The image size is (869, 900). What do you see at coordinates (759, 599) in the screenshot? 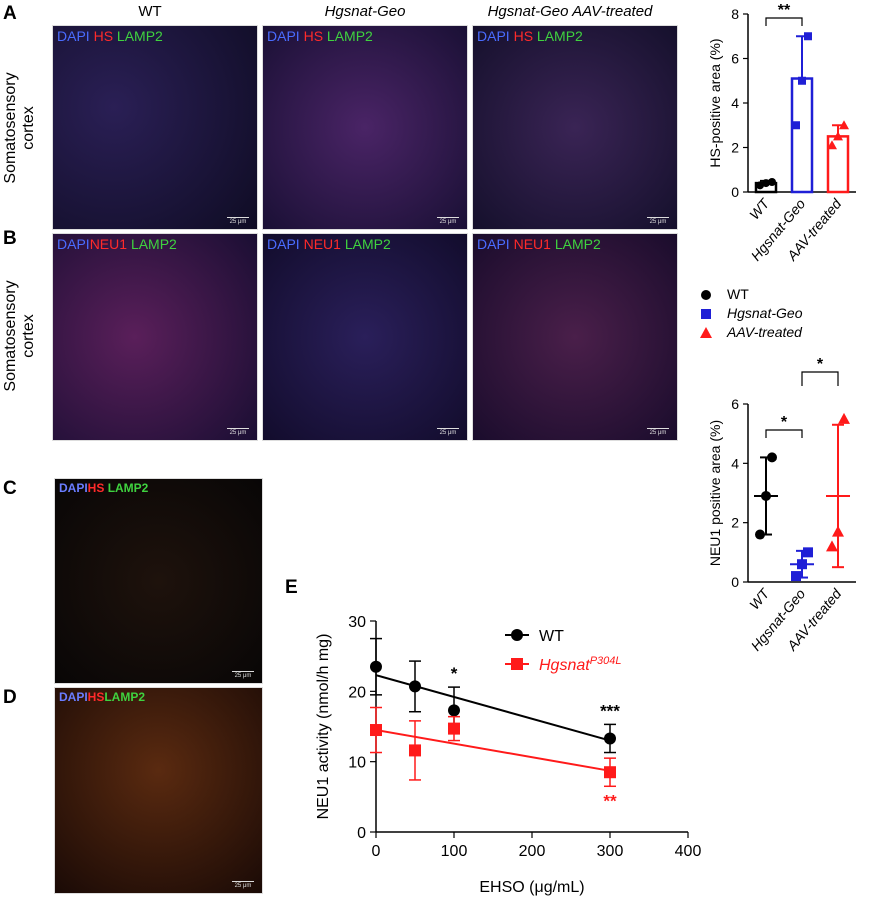
I see `neu1-x-tick-label: WT` at bounding box center [759, 599].